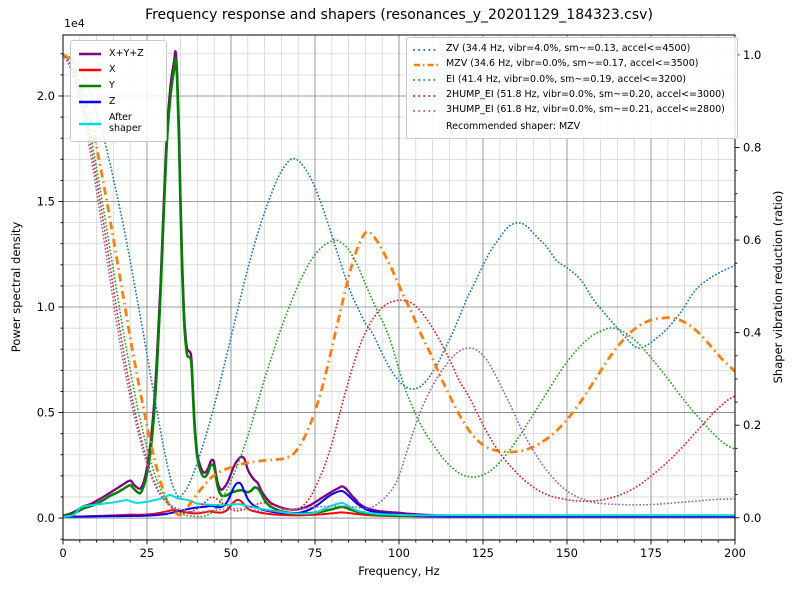 Image resolution: width=800 pixels, height=600 pixels. I want to click on y-axis-label-left: Power spectral density, so click(16, 287).